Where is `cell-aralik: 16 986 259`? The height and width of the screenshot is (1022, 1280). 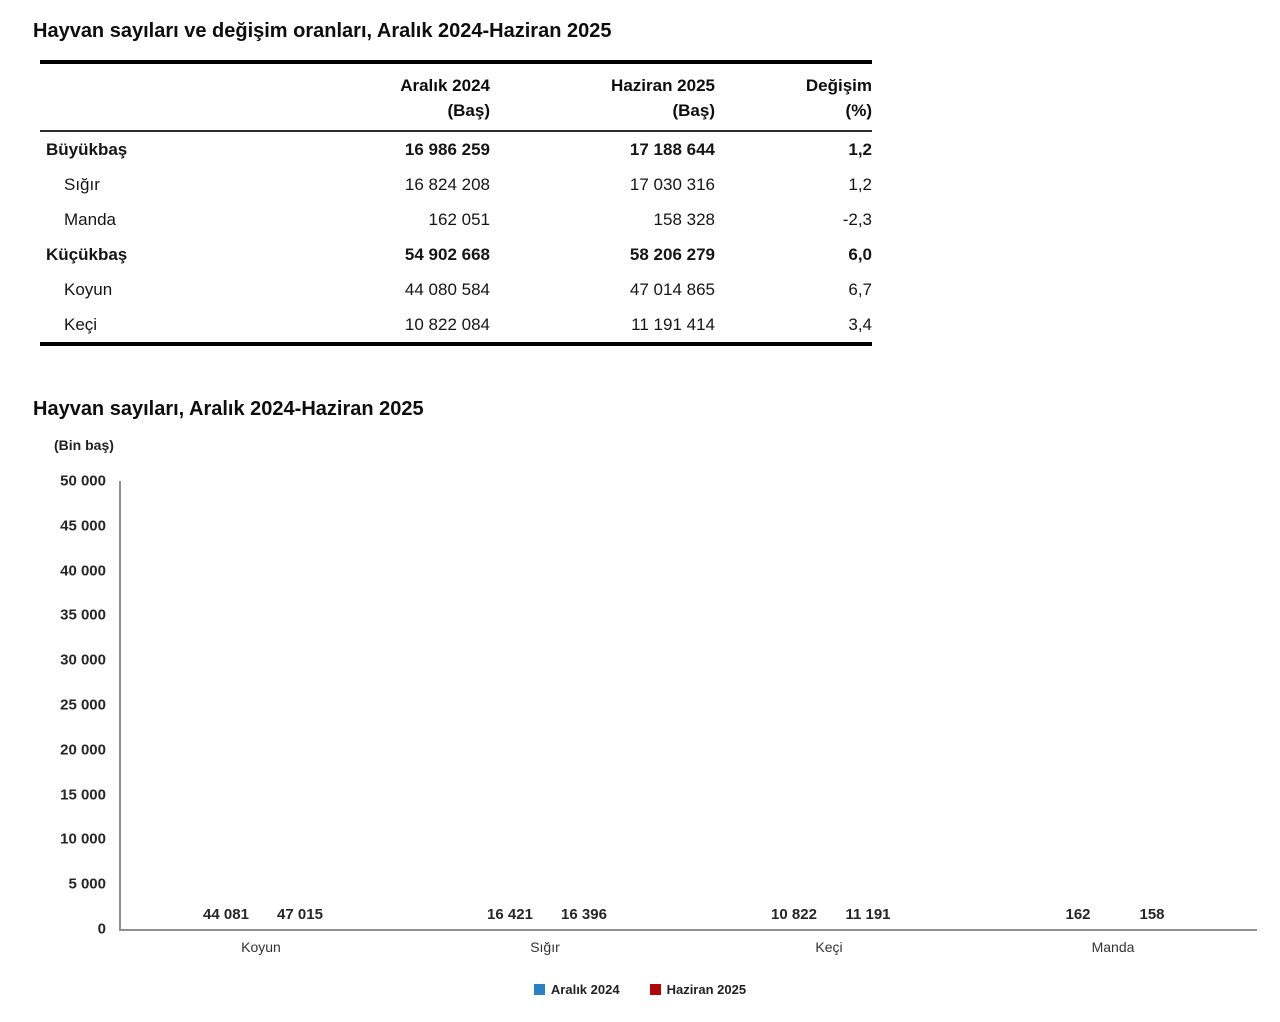 cell-aralik: 16 986 259 is located at coordinates (447, 149).